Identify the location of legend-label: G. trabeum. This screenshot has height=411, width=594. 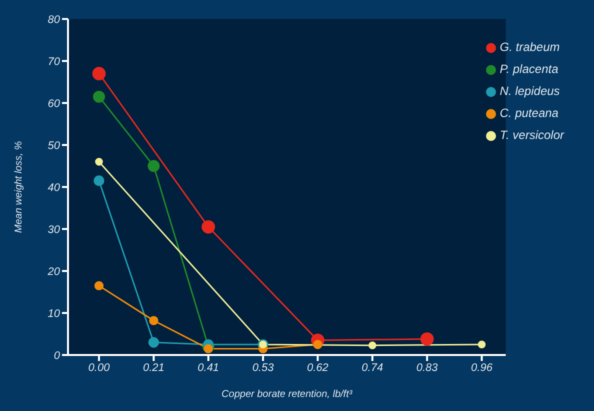
(530, 47).